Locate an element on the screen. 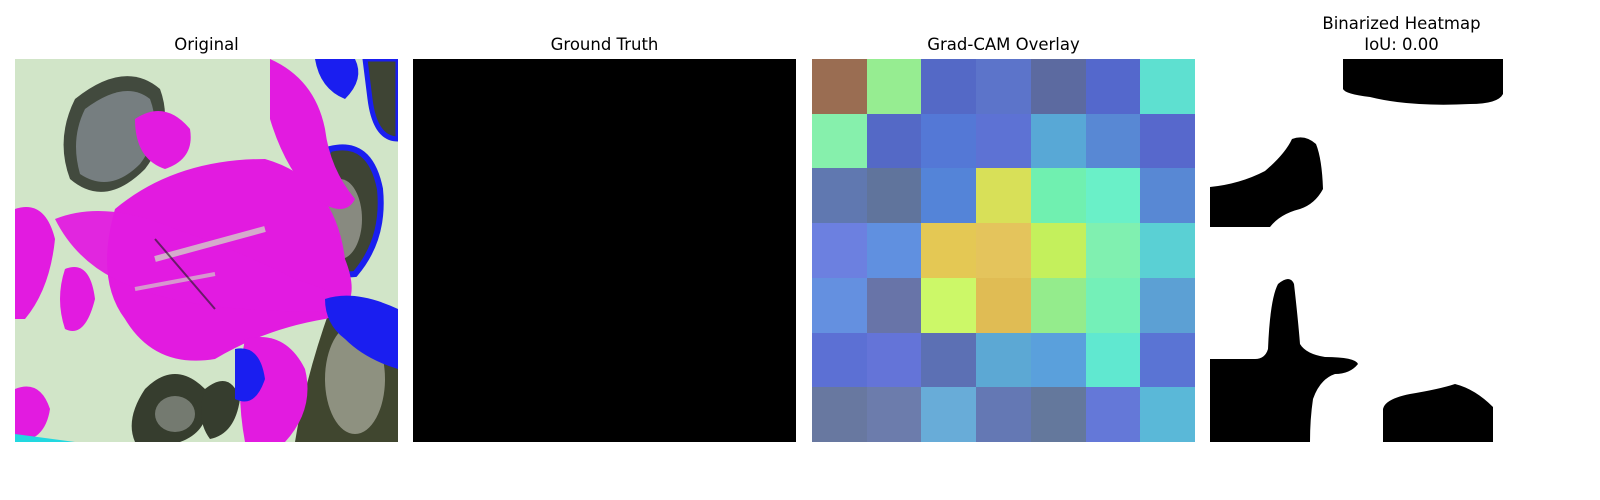 The height and width of the screenshot is (500, 1600). gradcam-title: Grad-CAM Overlay is located at coordinates (1003, 44).